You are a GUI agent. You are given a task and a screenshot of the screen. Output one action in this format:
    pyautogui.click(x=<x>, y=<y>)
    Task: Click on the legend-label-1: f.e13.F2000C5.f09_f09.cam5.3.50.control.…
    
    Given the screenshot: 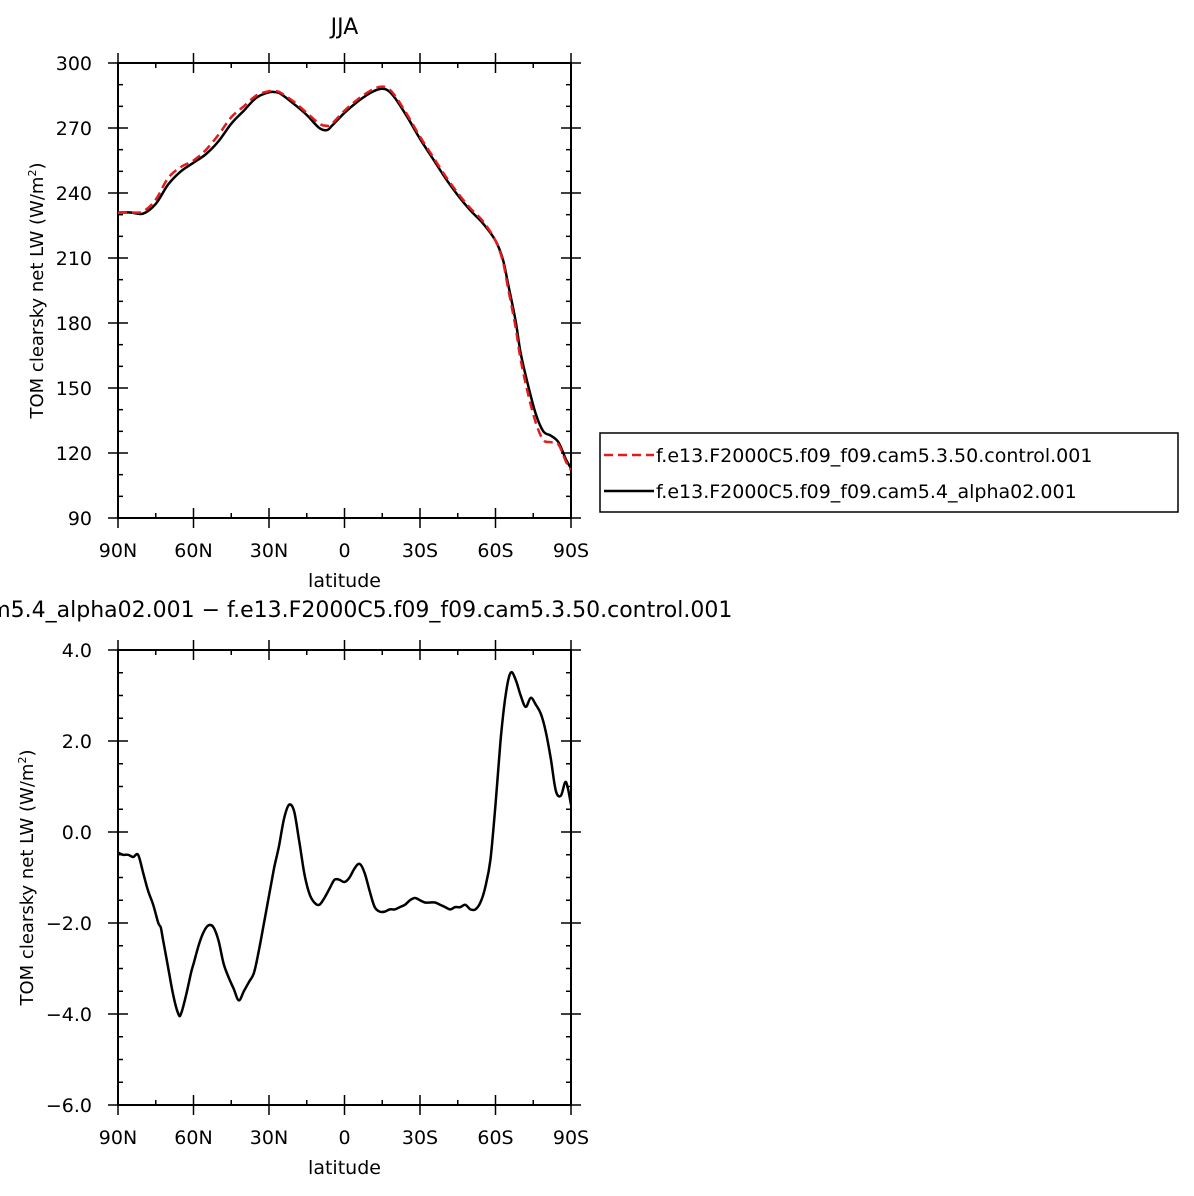 What is the action you would take?
    pyautogui.click(x=874, y=456)
    